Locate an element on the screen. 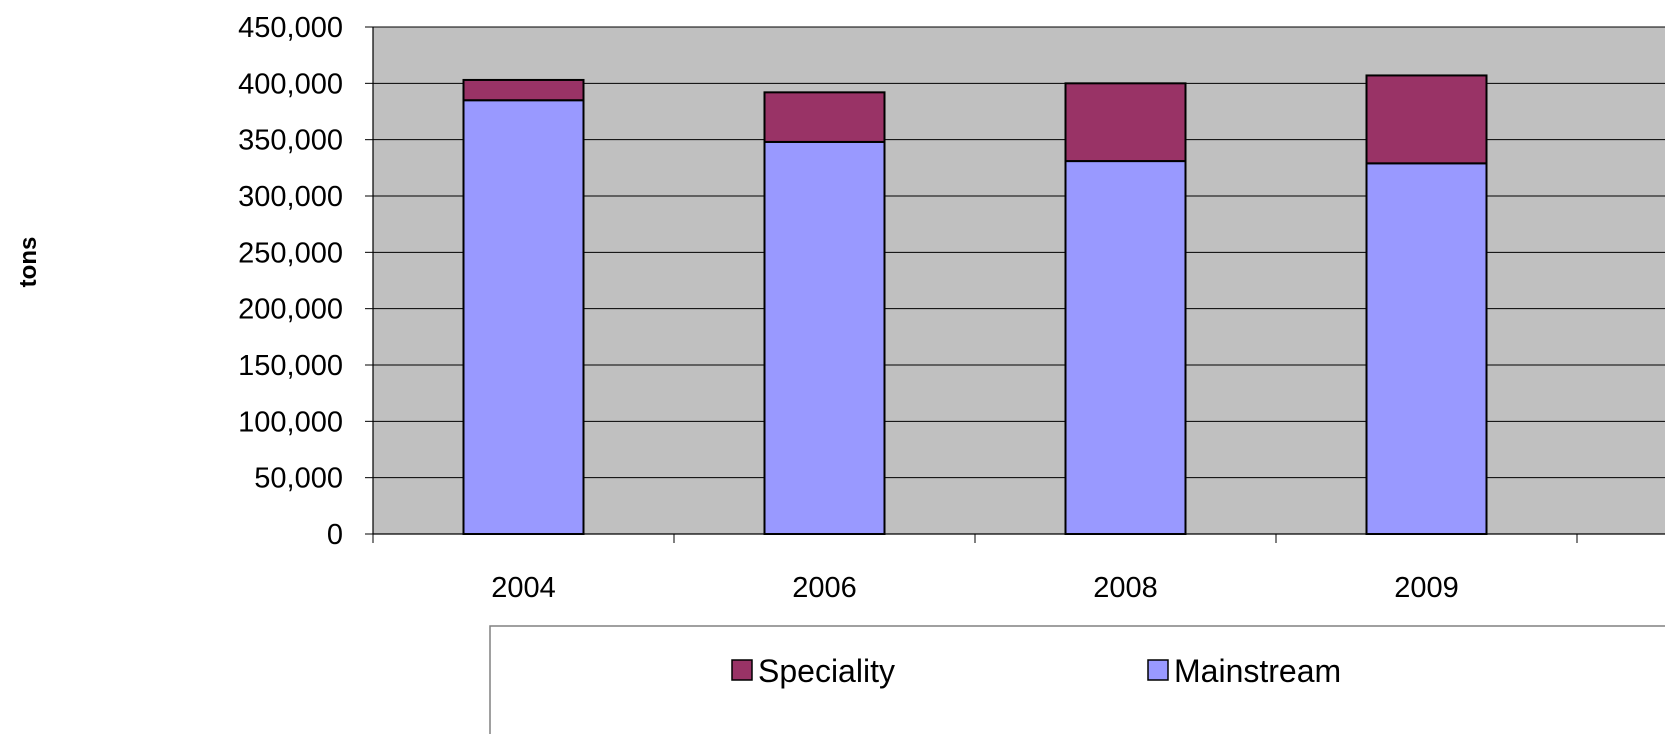 This screenshot has width=1665, height=734. legend-label-mainstream: Mainstream is located at coordinates (1257, 671).